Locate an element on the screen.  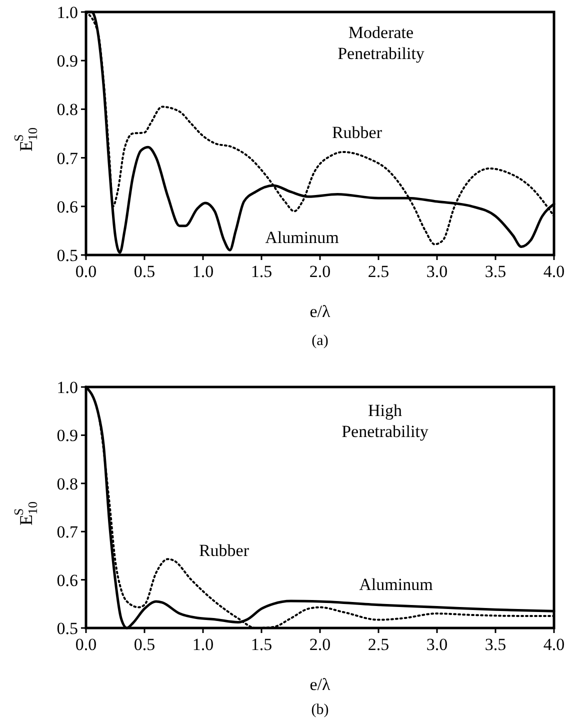
text: (a) is located at coordinates (320, 341).